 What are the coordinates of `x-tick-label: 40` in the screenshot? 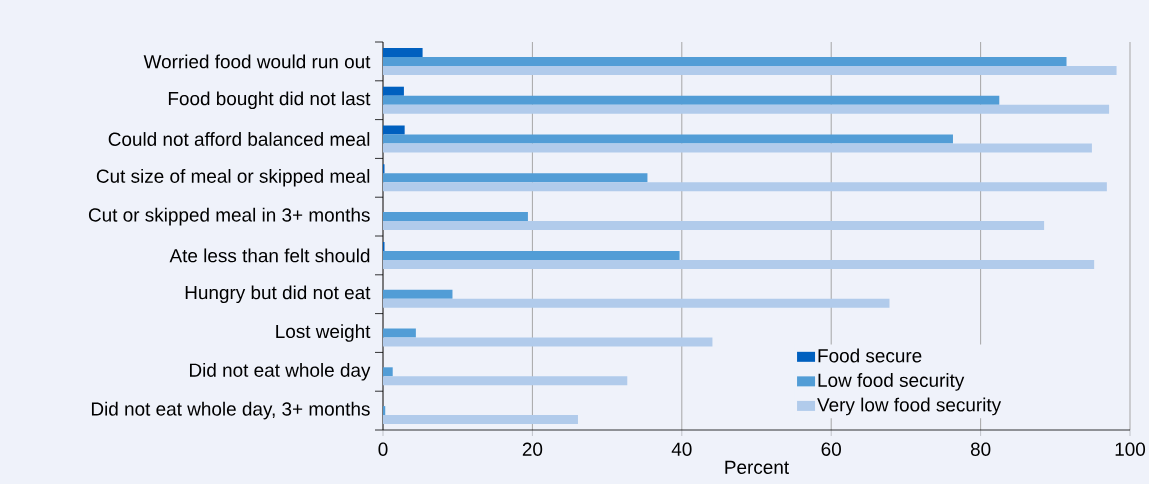 It's located at (681, 449).